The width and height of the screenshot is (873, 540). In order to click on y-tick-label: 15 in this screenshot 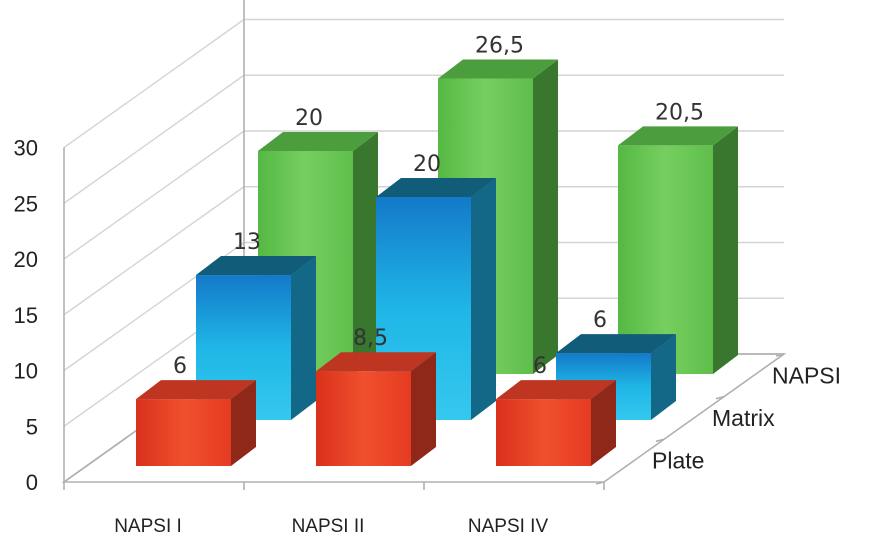, I will do `click(26, 315)`.